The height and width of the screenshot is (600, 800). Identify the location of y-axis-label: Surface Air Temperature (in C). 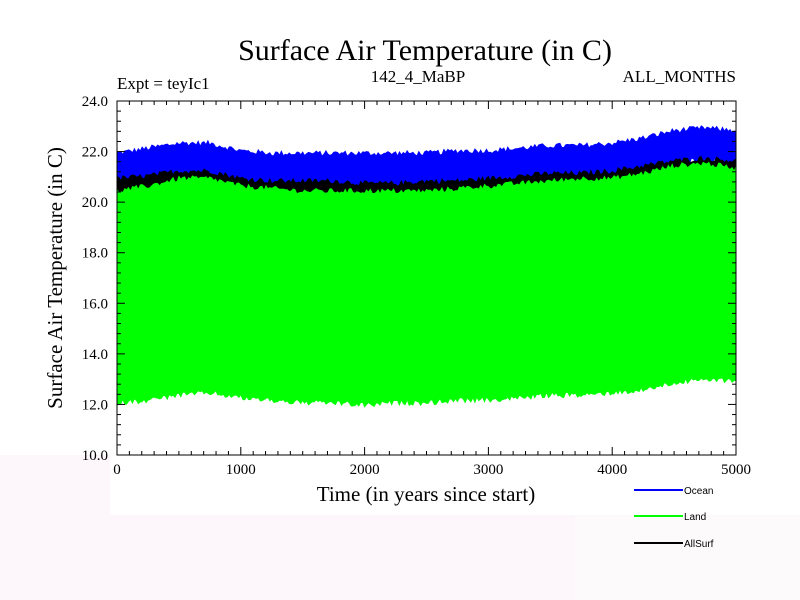
(55, 278).